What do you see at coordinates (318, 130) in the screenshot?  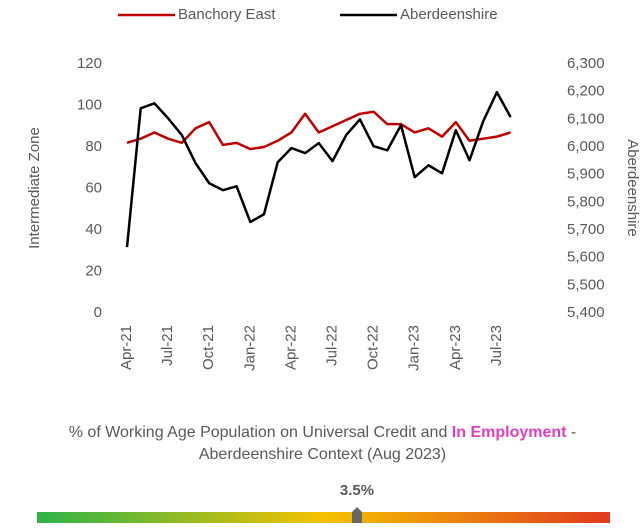 I see `data-line` at bounding box center [318, 130].